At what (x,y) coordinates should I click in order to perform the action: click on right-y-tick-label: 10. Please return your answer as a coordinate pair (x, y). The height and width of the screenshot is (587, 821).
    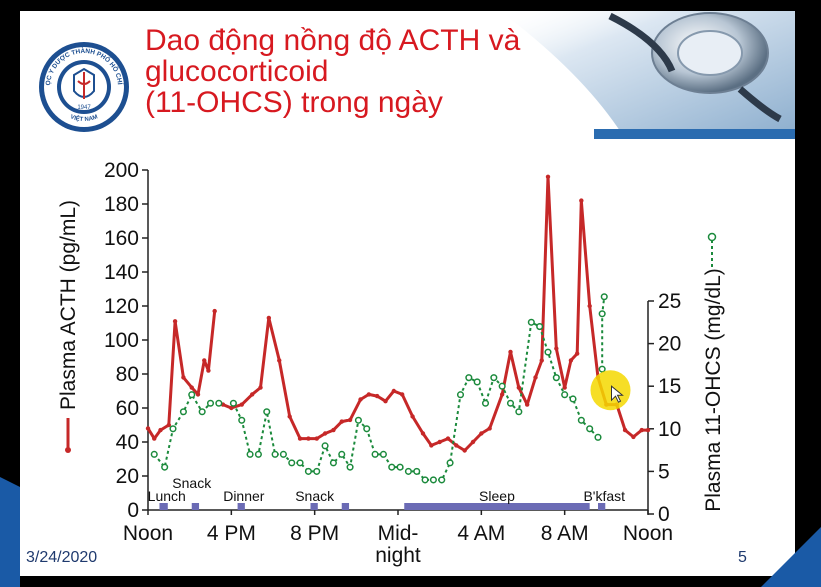
    Looking at the image, I should click on (669, 429).